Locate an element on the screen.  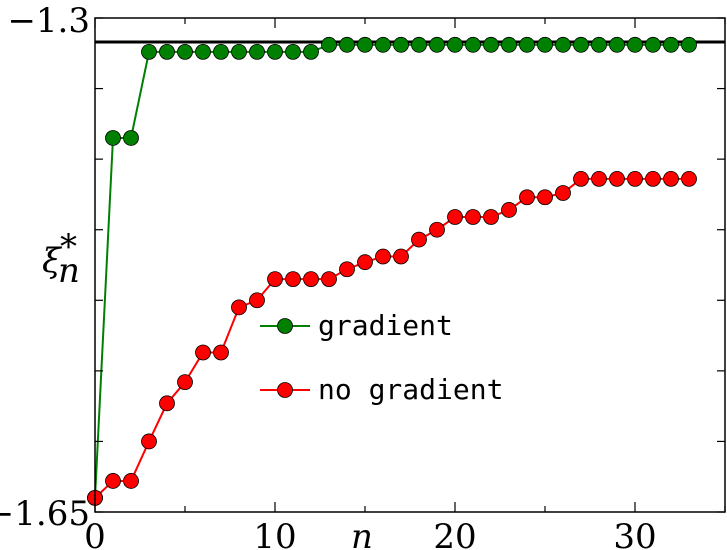
y-axis-label-main: ξ is located at coordinates (52, 261).